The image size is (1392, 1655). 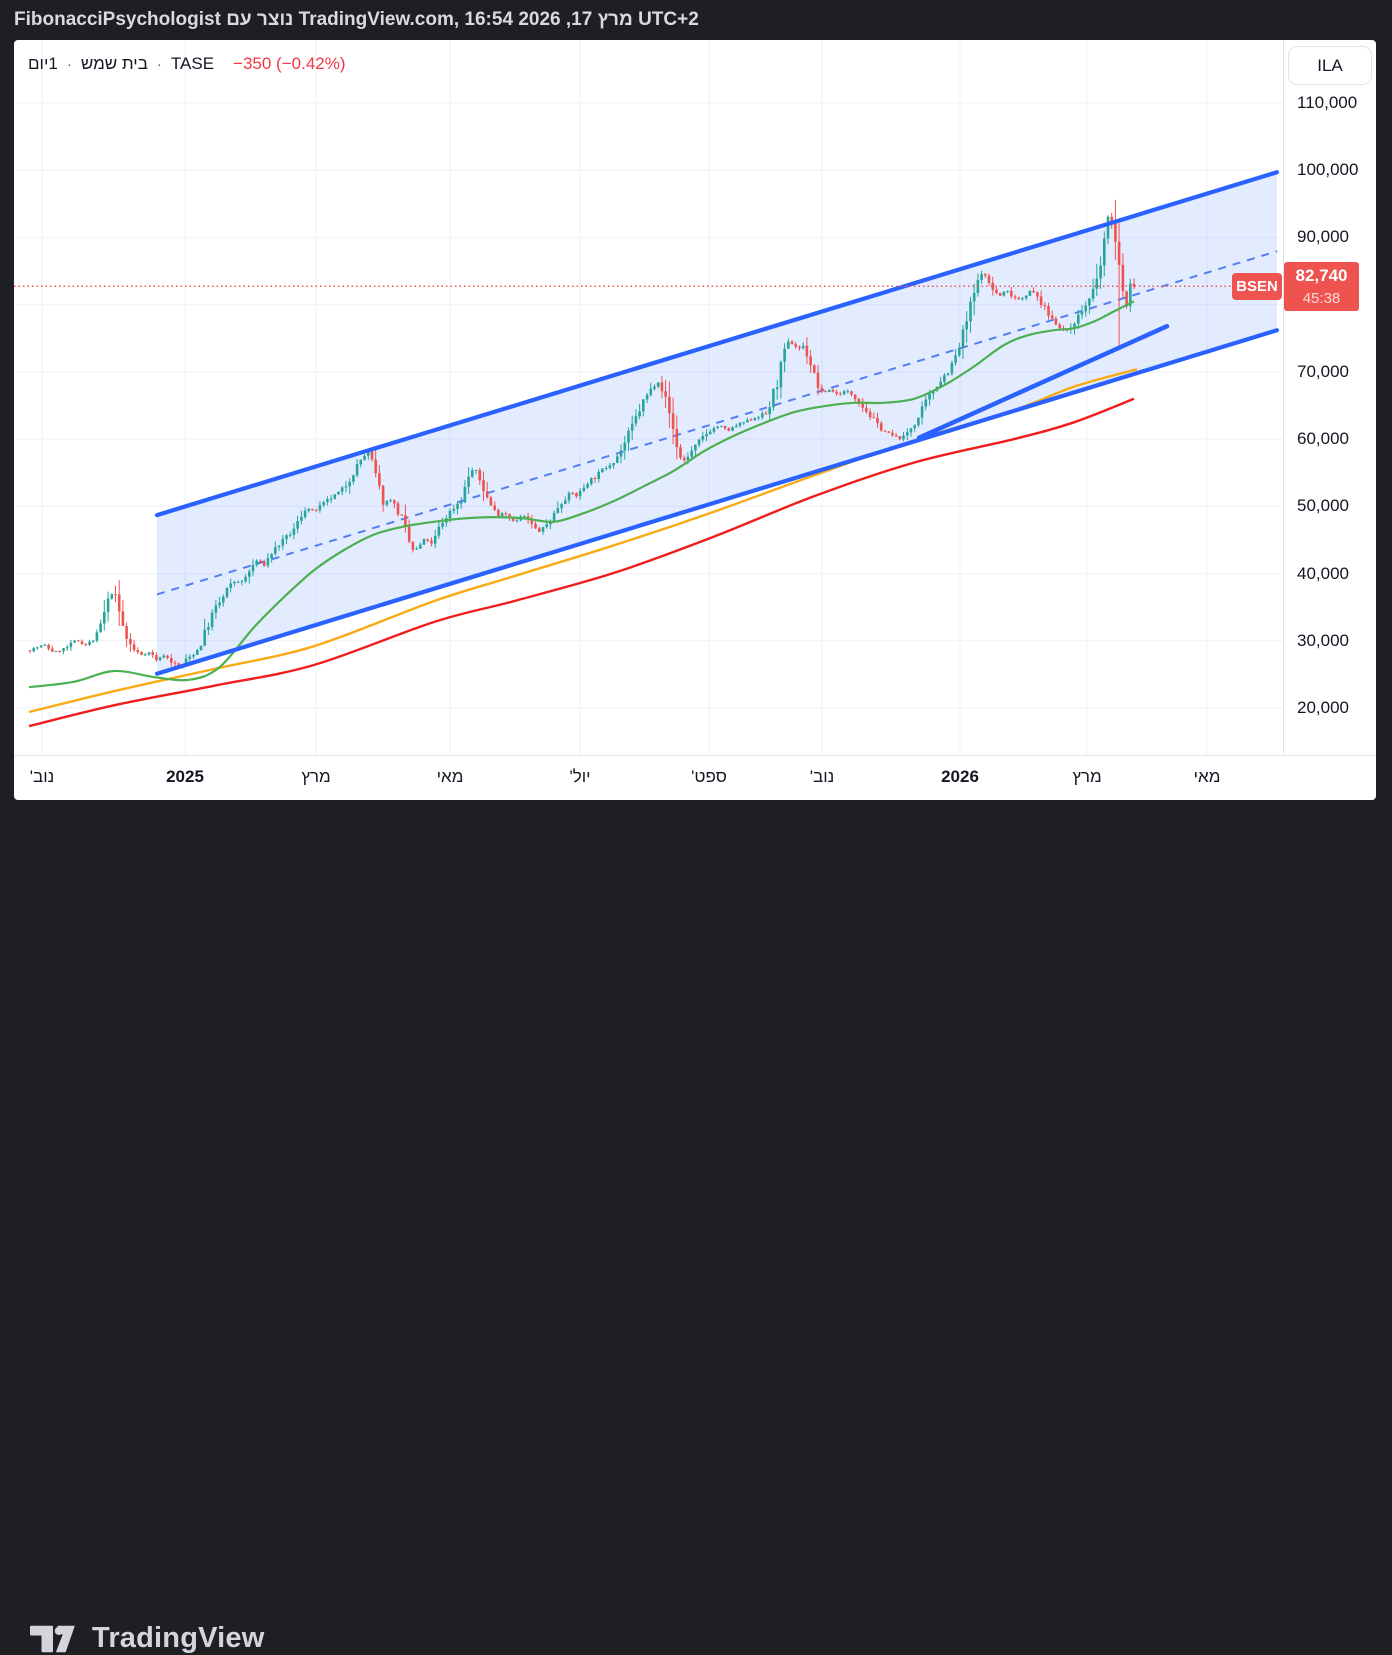 What do you see at coordinates (1323, 371) in the screenshot?
I see `price-axis-label: 70,000` at bounding box center [1323, 371].